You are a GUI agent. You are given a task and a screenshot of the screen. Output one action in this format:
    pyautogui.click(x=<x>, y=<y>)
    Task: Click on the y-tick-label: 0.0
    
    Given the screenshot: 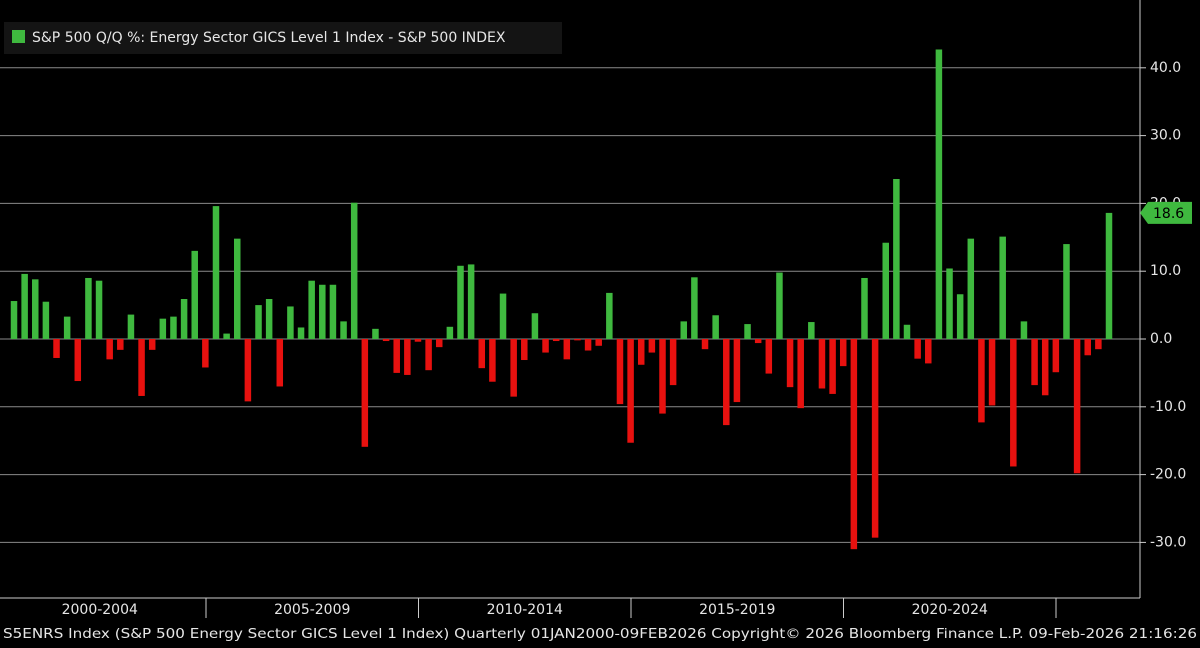 What is the action you would take?
    pyautogui.click(x=1161, y=339)
    